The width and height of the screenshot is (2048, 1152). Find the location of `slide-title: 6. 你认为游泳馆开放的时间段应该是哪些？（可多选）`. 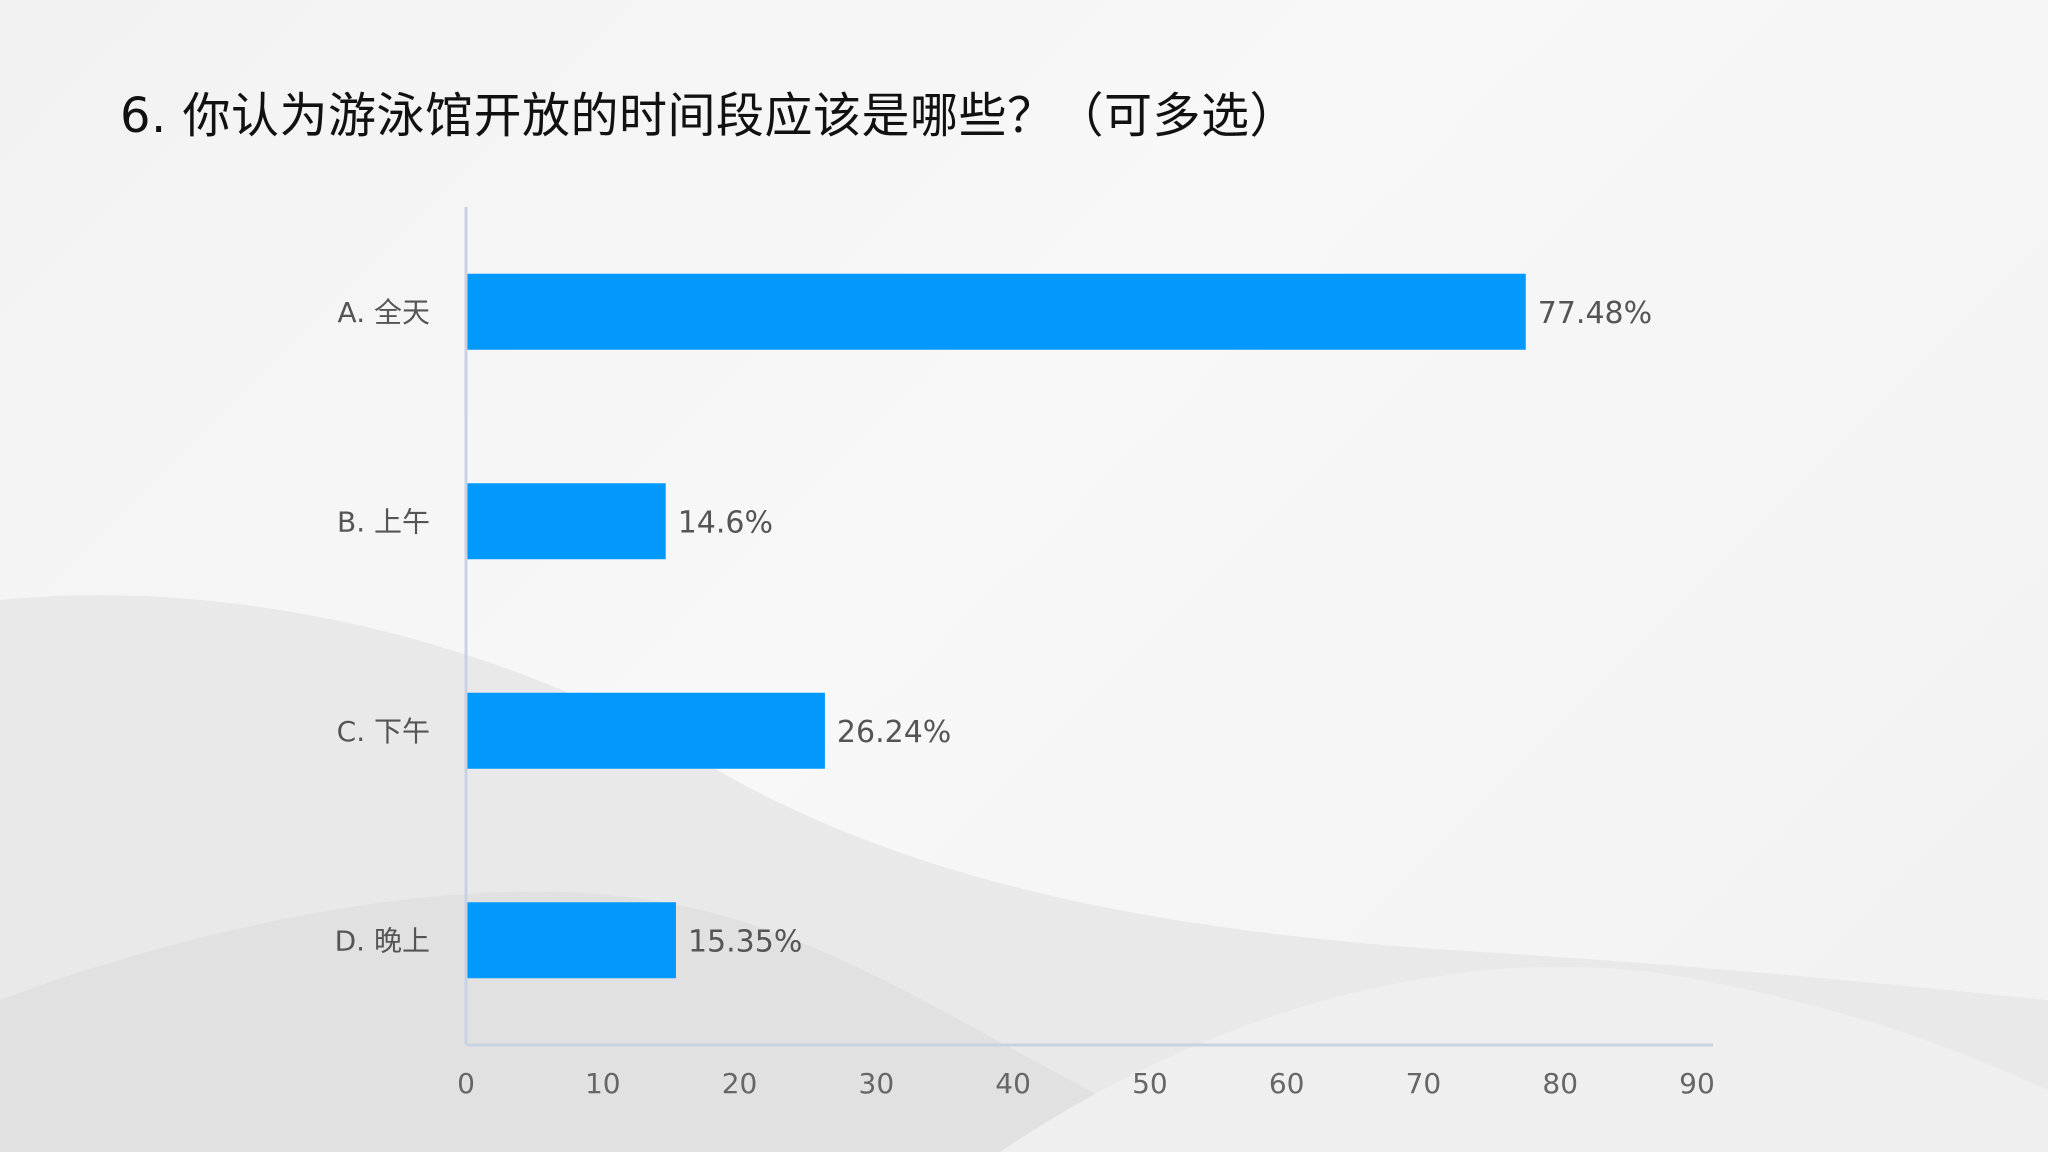

slide-title: 6. 你认为游泳馆开放的时间段应该是哪些？（可多选） is located at coordinates (709, 116).